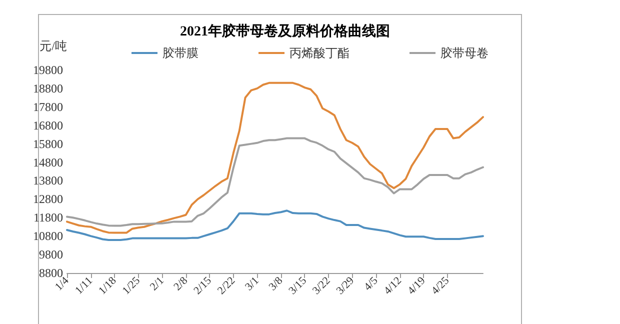 The image size is (620, 324). Describe the element at coordinates (131, 286) in the screenshot. I see `x-tick-label: 1/25` at that location.